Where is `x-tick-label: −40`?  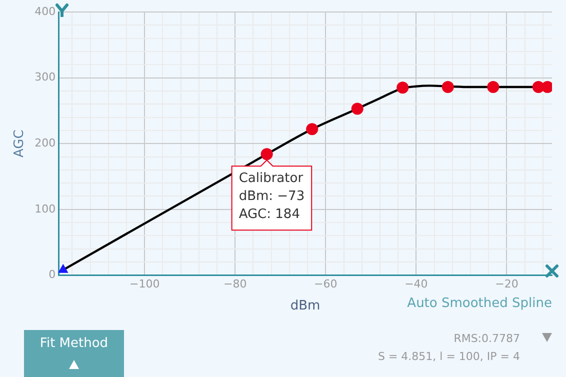
x-tick-label: −40 is located at coordinates (416, 284).